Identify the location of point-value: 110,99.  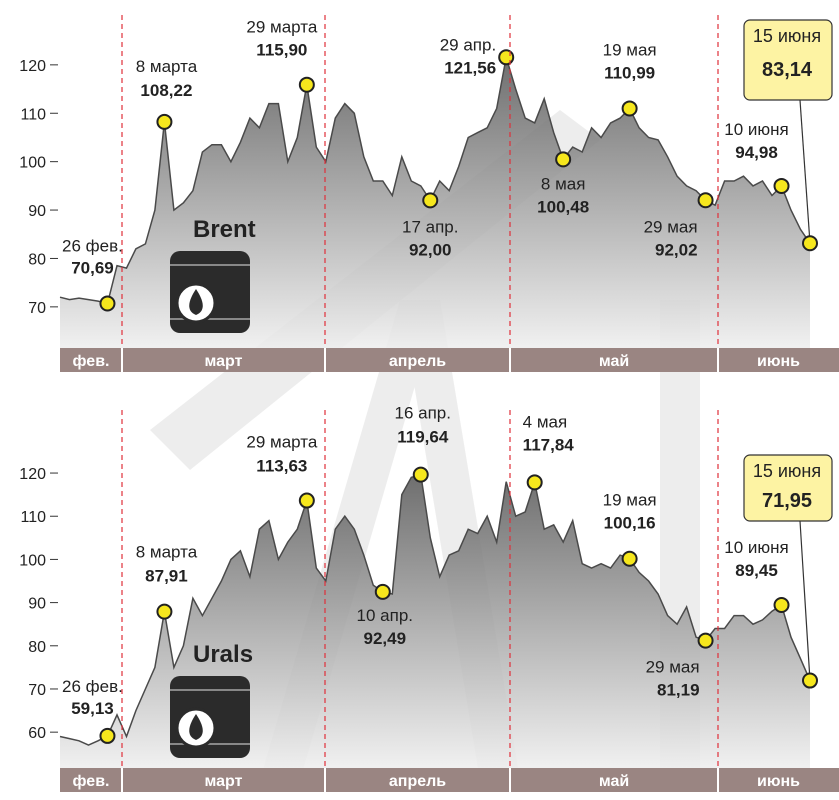
(629, 72).